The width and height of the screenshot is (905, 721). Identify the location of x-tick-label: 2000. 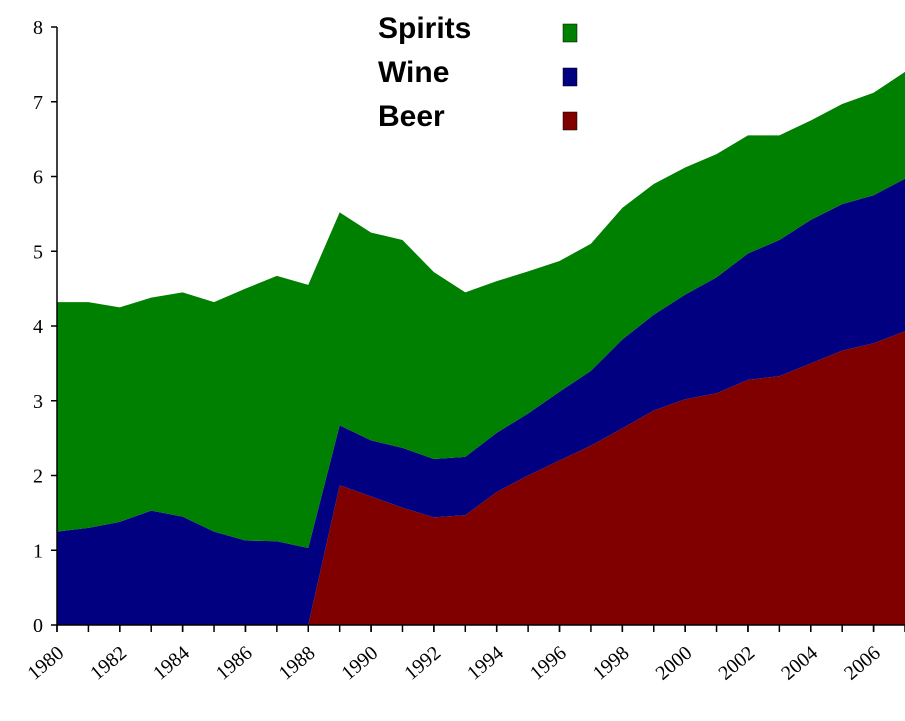
(674, 663).